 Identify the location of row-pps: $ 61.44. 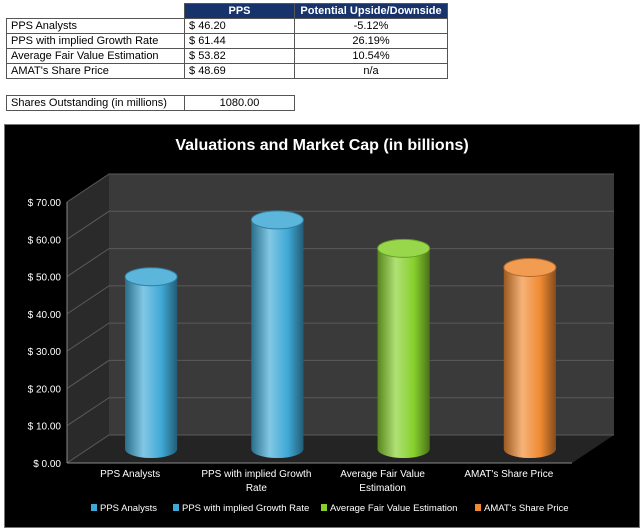
(239, 41).